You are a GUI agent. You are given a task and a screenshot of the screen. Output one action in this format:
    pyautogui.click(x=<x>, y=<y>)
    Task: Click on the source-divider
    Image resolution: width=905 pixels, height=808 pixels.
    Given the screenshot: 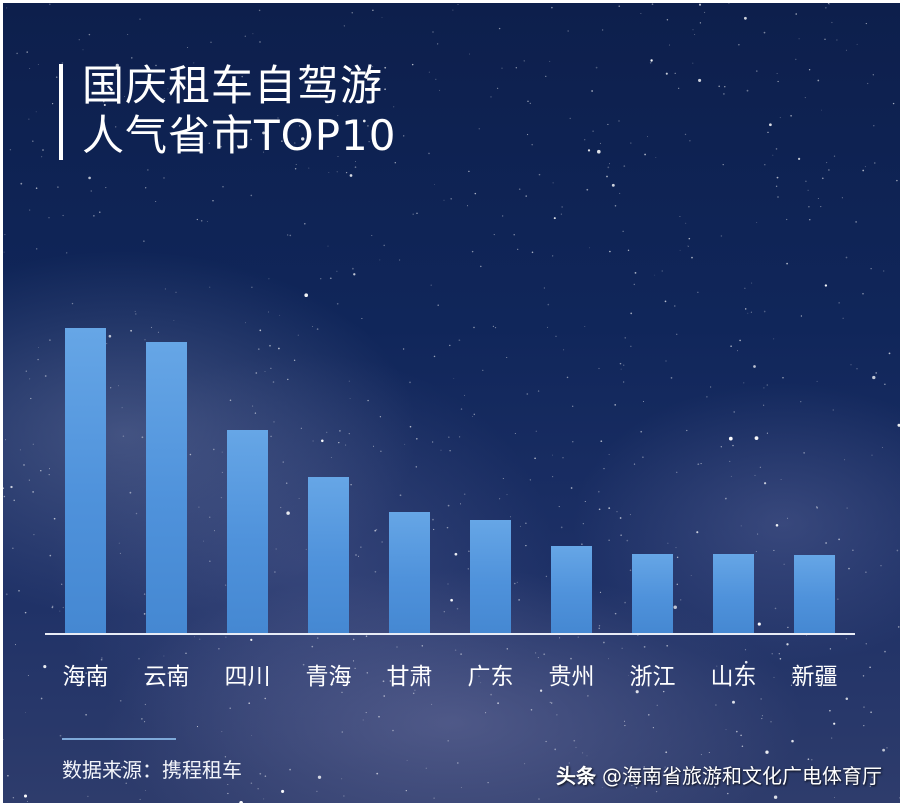 What is the action you would take?
    pyautogui.click(x=119, y=739)
    